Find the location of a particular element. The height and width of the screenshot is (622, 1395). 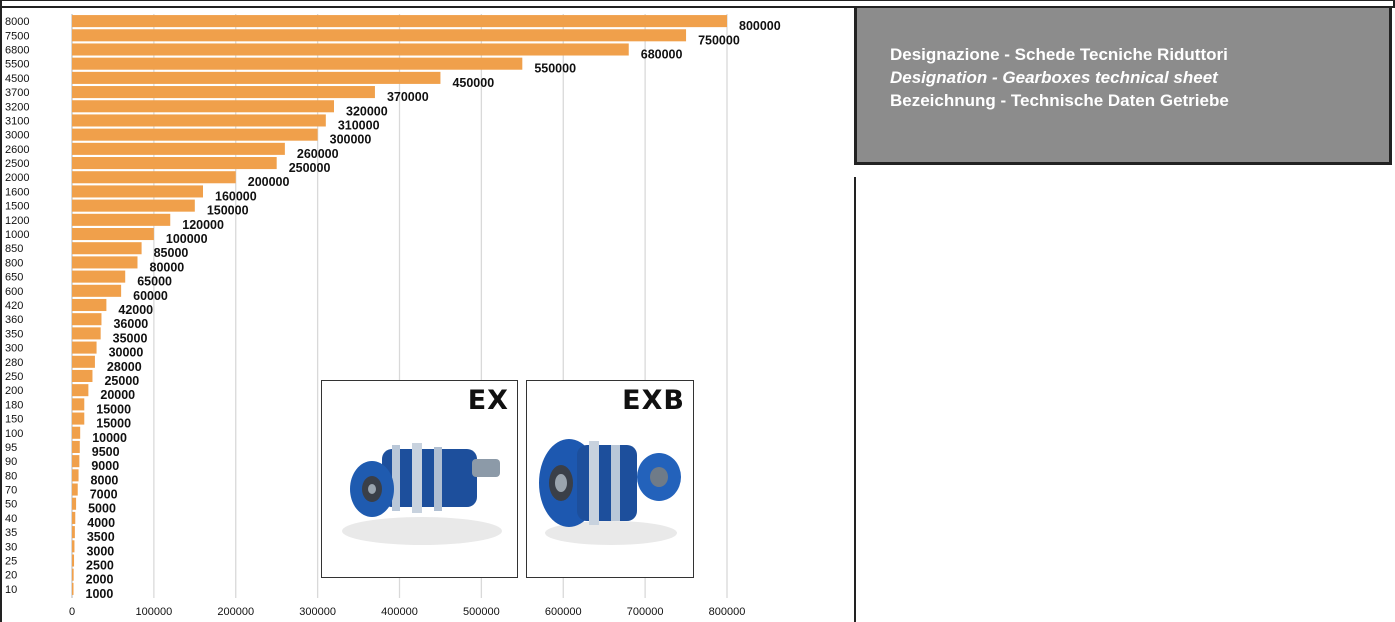

category-label: 30 is located at coordinates (11, 547).